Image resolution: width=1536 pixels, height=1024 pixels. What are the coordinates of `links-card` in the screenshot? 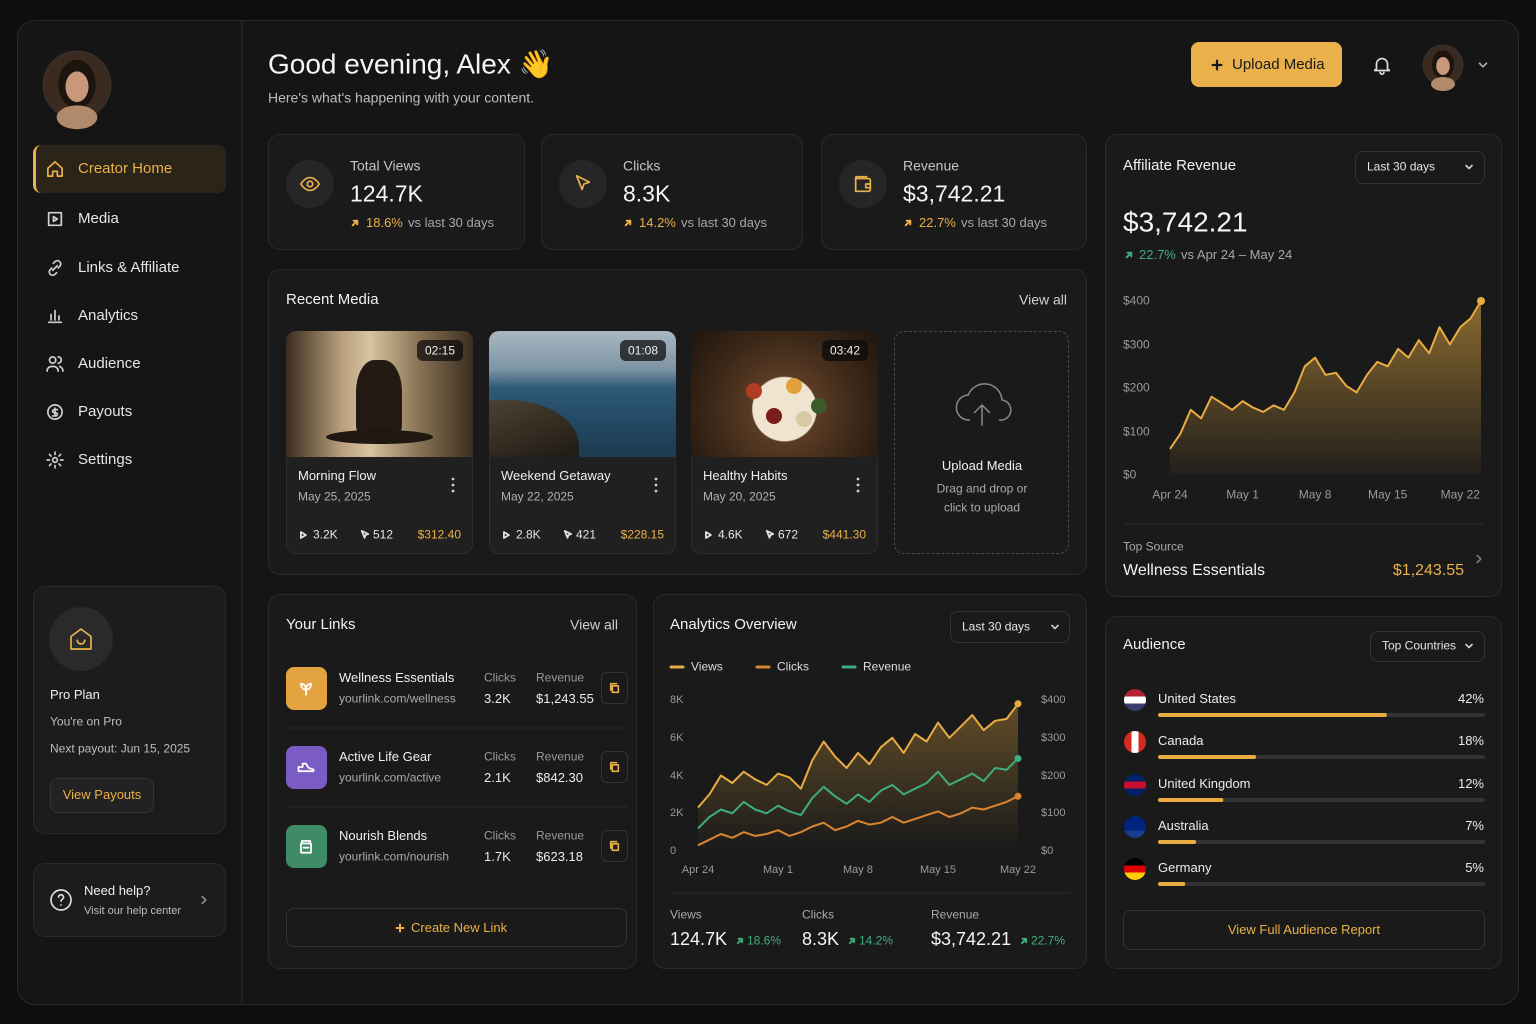 It's located at (452, 781).